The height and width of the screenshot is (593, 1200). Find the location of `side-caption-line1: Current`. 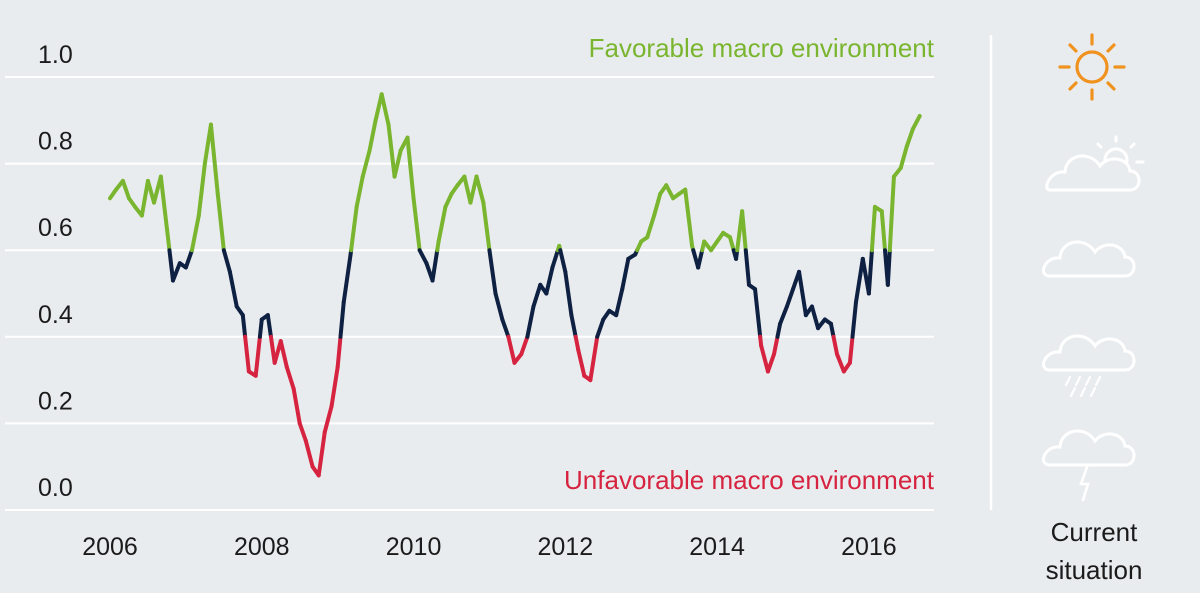

side-caption-line1: Current is located at coordinates (1094, 532).